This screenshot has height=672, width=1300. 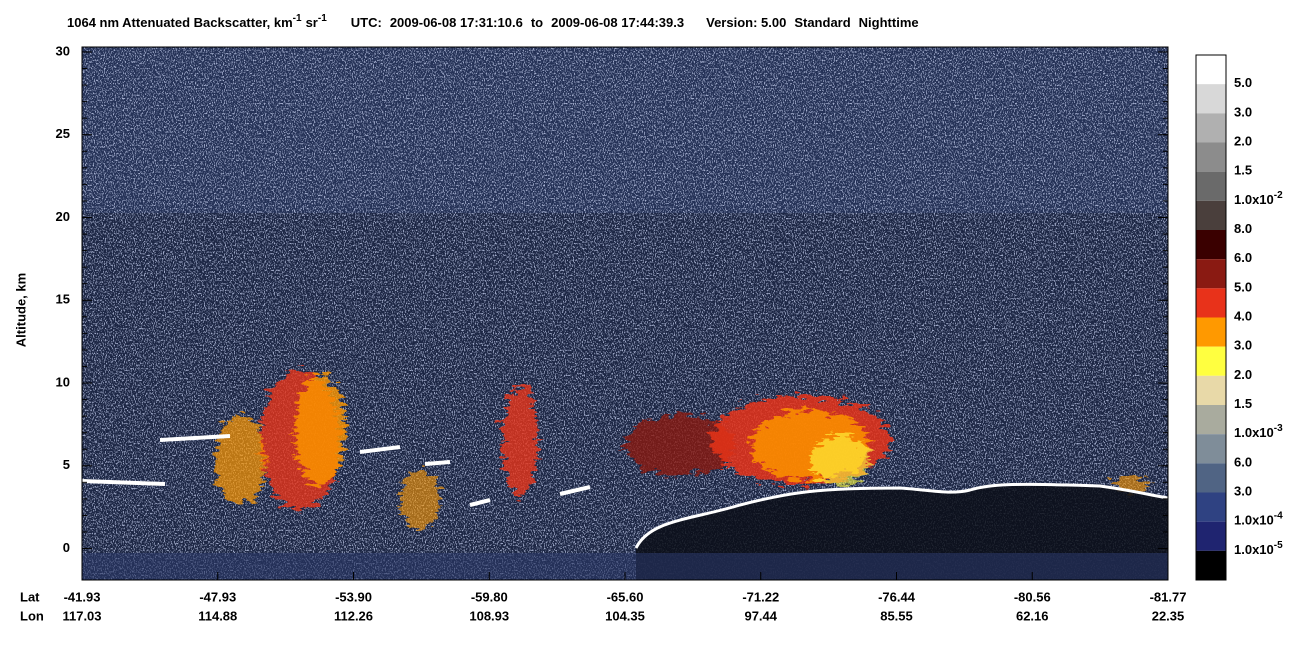 I want to click on x-tick-lon: 112.26, so click(x=353, y=615).